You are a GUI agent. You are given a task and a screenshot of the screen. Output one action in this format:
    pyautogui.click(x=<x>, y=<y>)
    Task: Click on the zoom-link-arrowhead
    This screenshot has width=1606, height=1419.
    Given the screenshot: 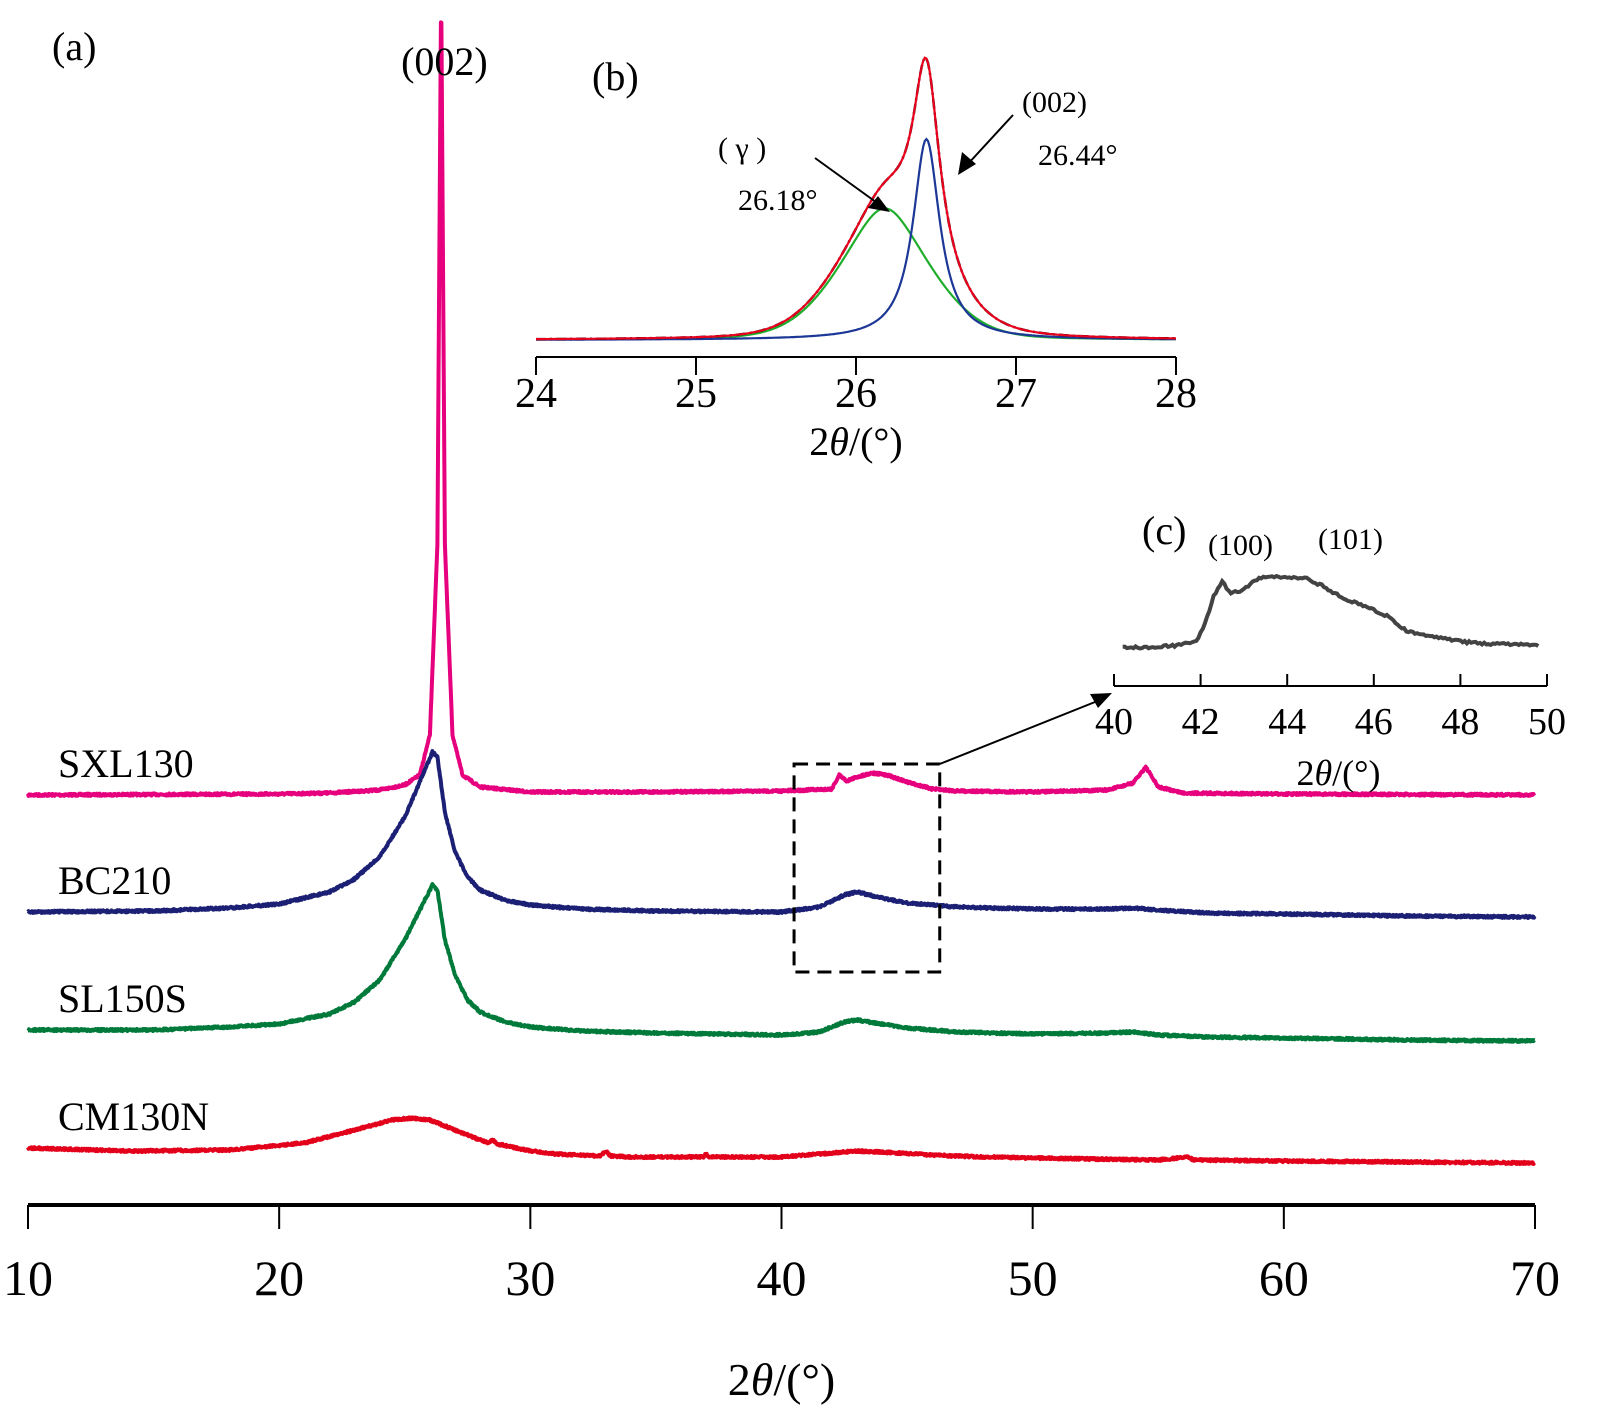 What is the action you would take?
    pyautogui.click(x=1101, y=700)
    